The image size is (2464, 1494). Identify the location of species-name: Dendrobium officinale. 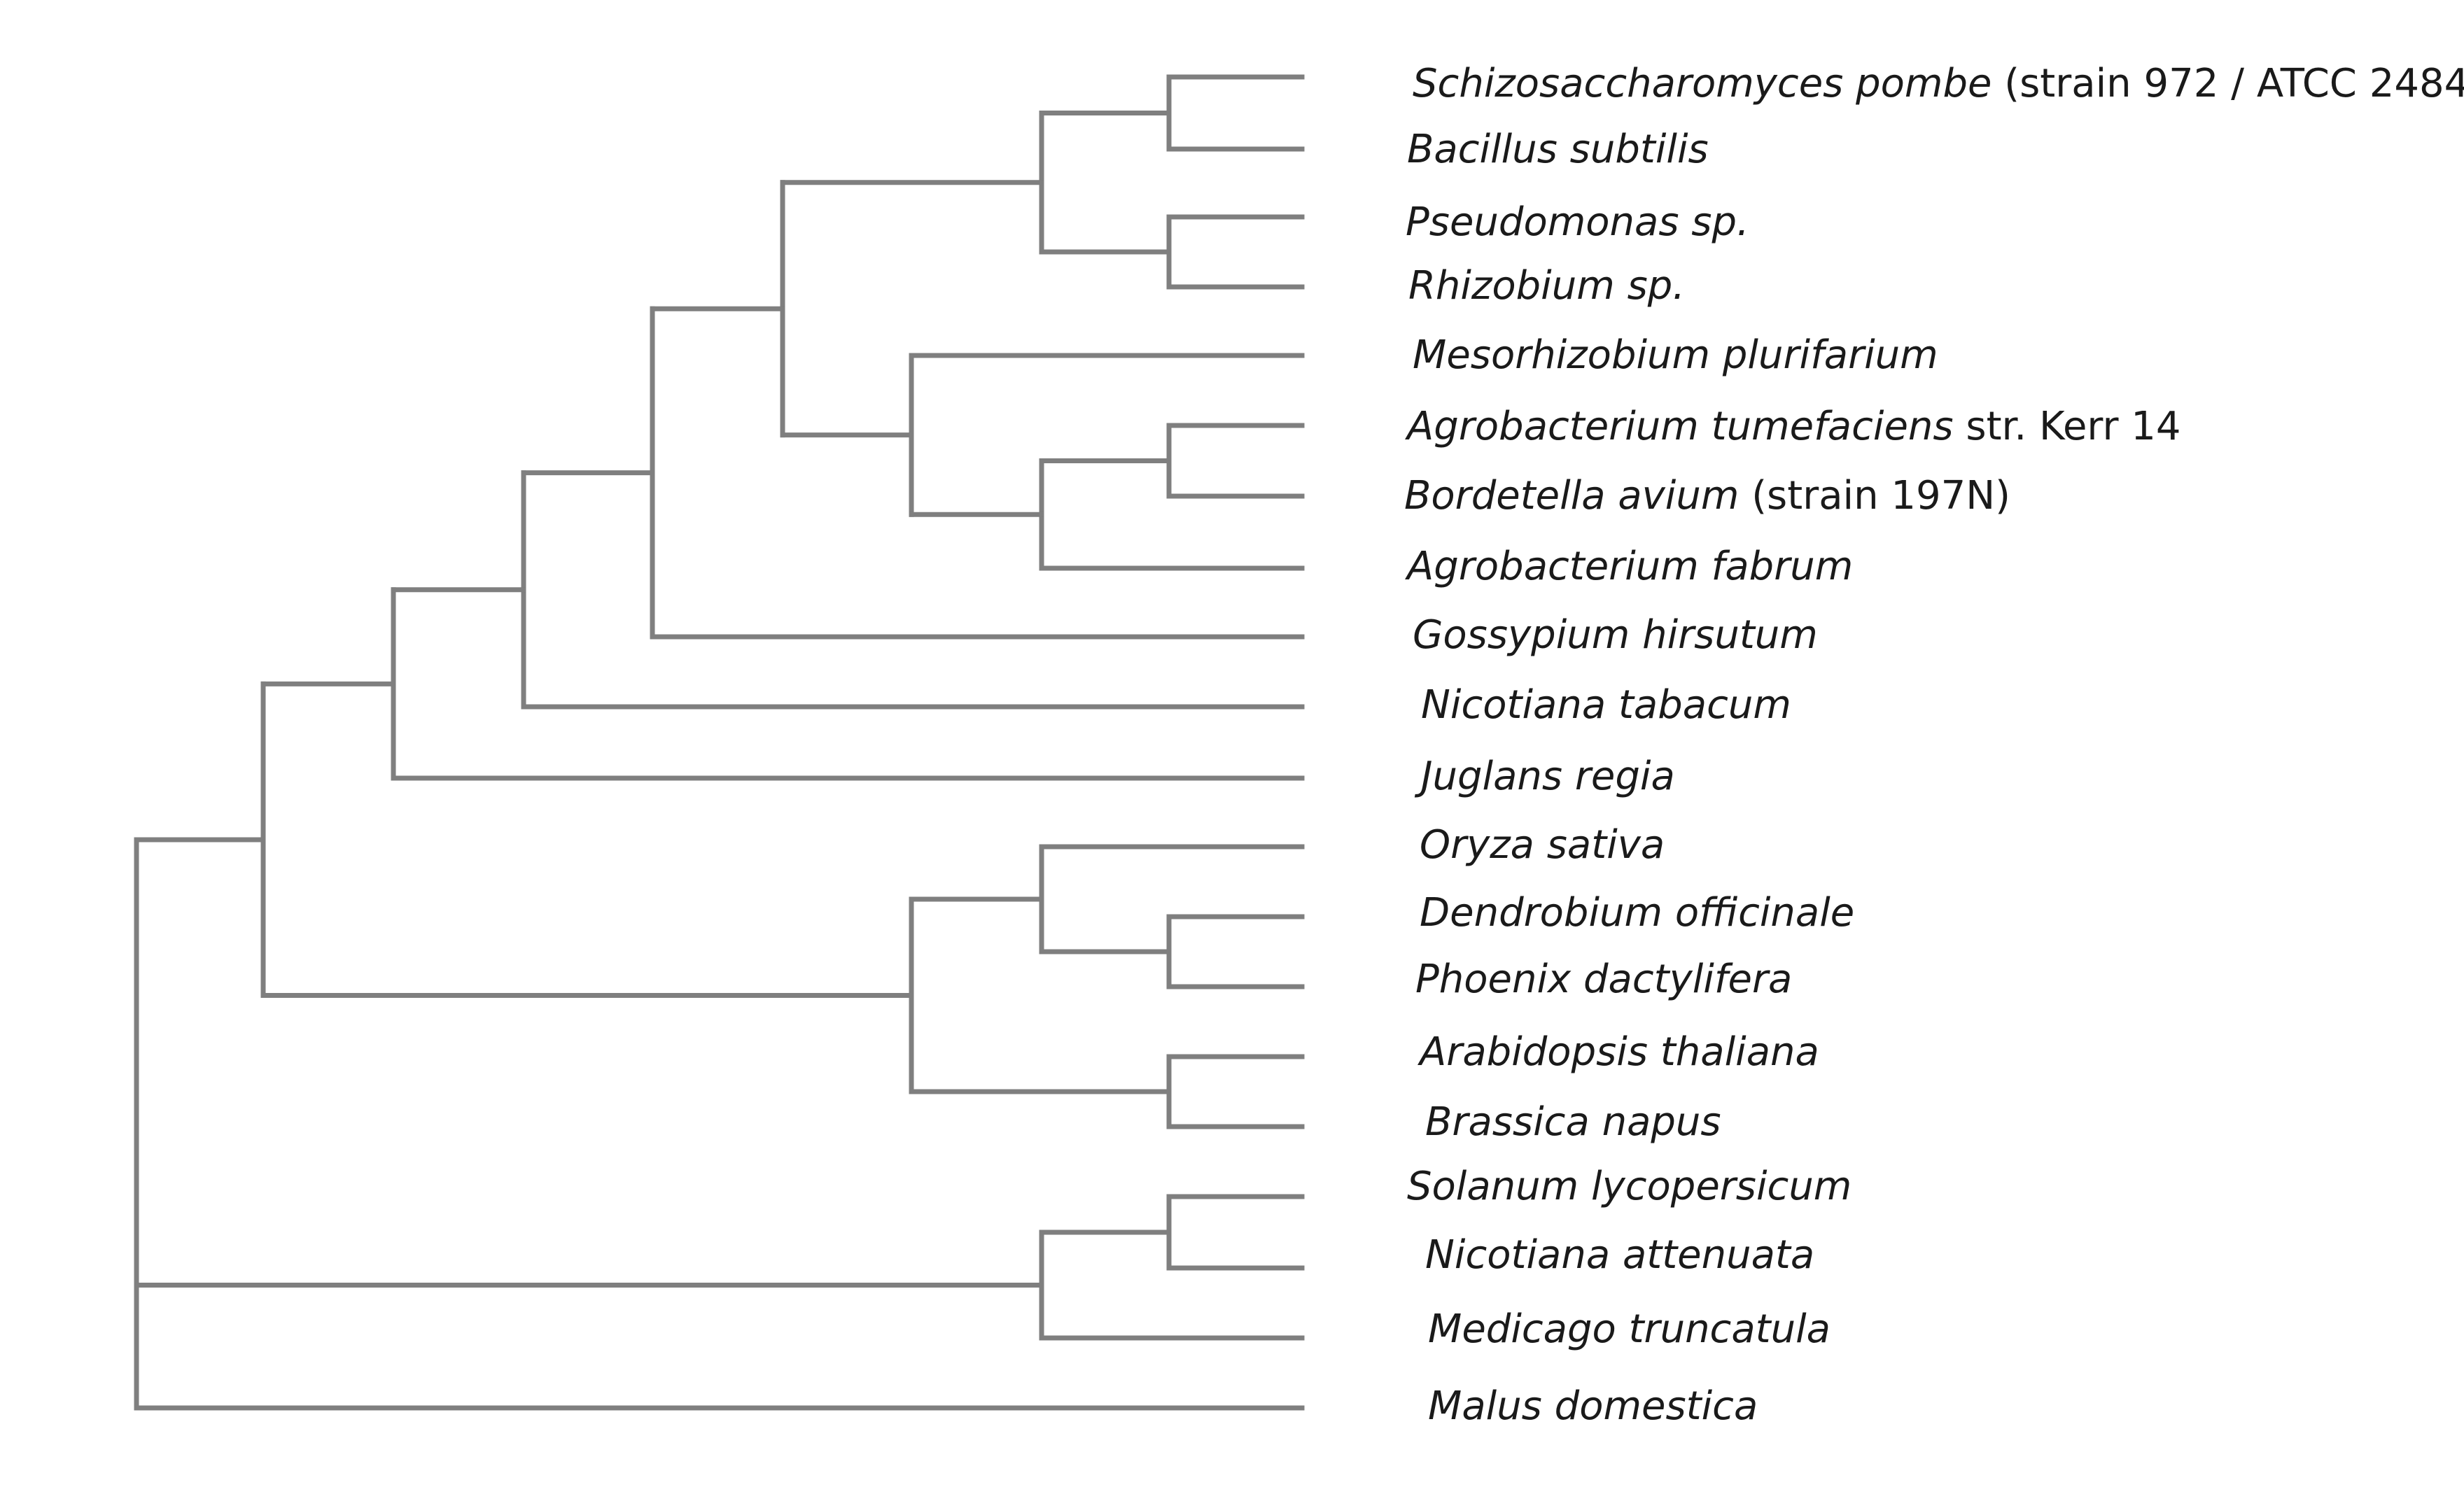
(1637, 913).